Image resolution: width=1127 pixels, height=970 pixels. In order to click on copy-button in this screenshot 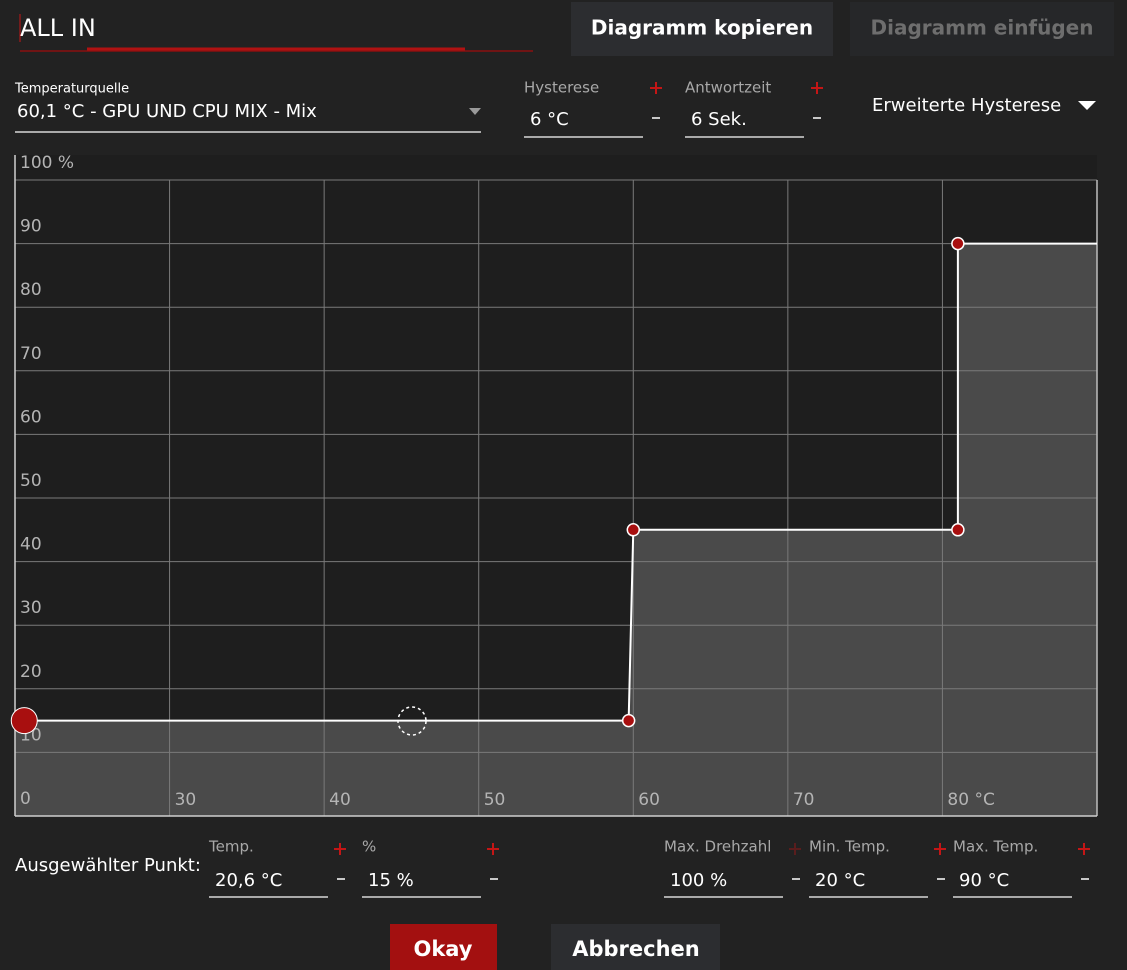, I will do `click(702, 29)`.